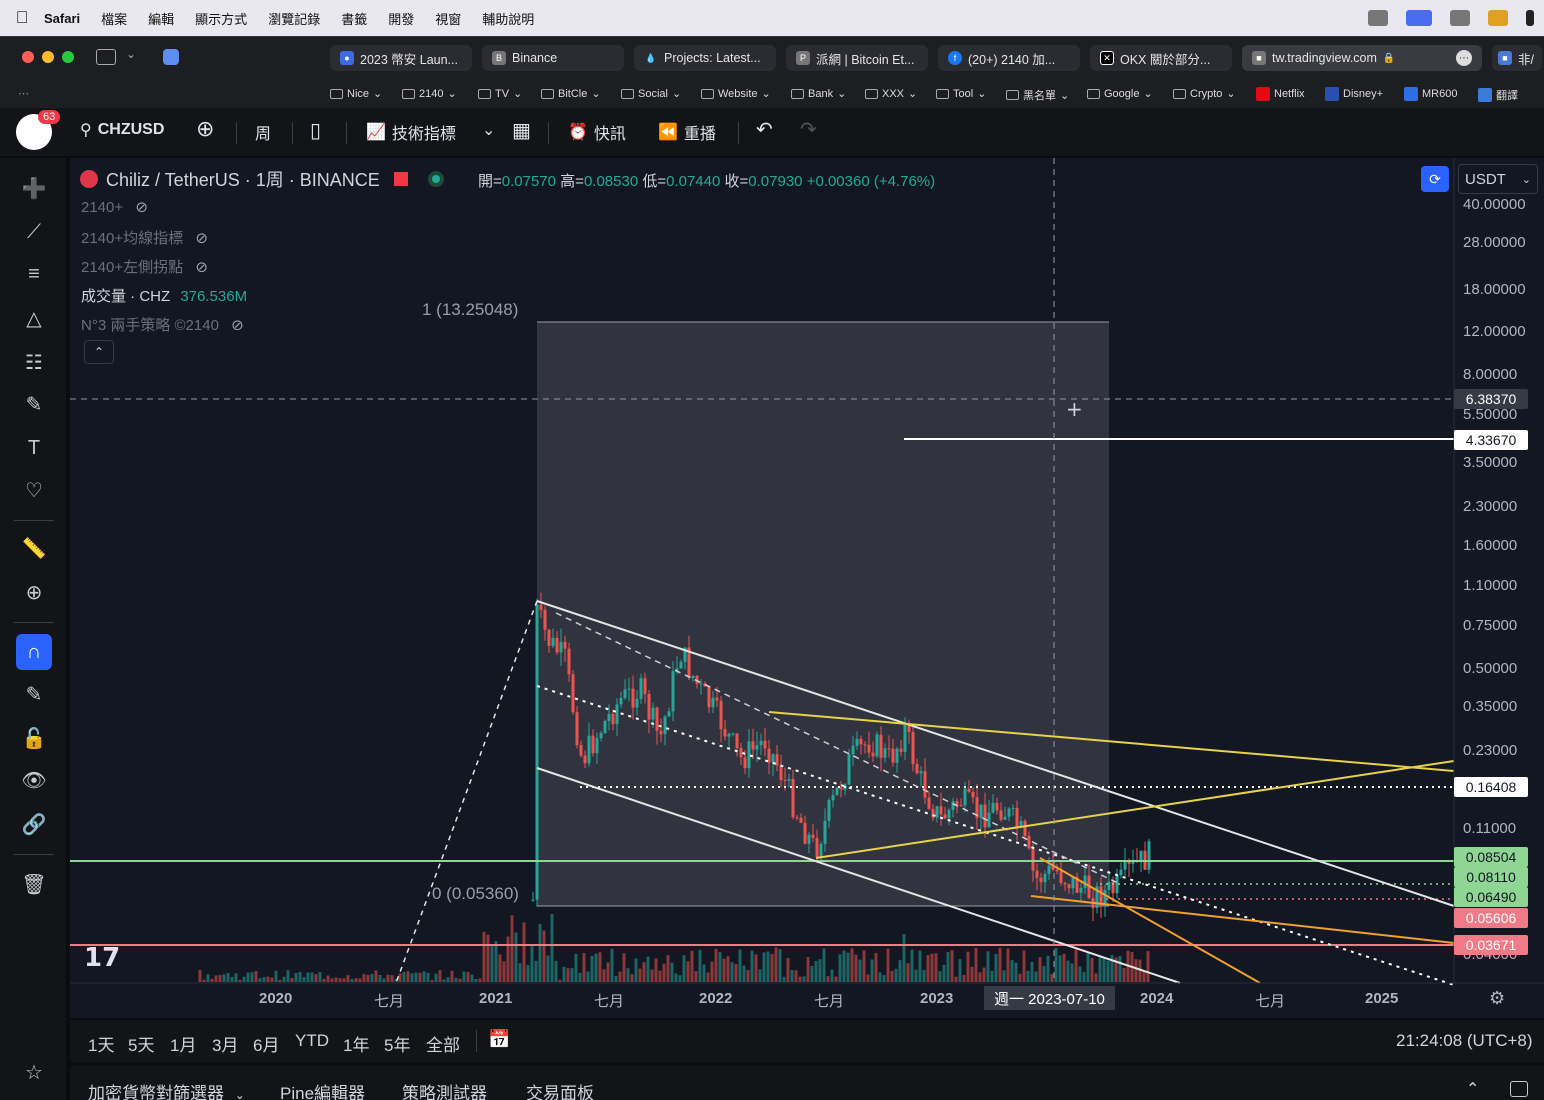 This screenshot has width=1544, height=1100. What do you see at coordinates (1498, 95) in the screenshot?
I see `bookmark-translate: 翻譯` at bounding box center [1498, 95].